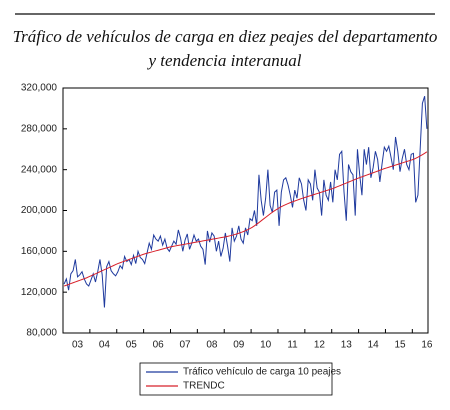 This screenshot has width=450, height=410. Describe the element at coordinates (266, 345) in the screenshot. I see `x-tick-label: 10` at that location.